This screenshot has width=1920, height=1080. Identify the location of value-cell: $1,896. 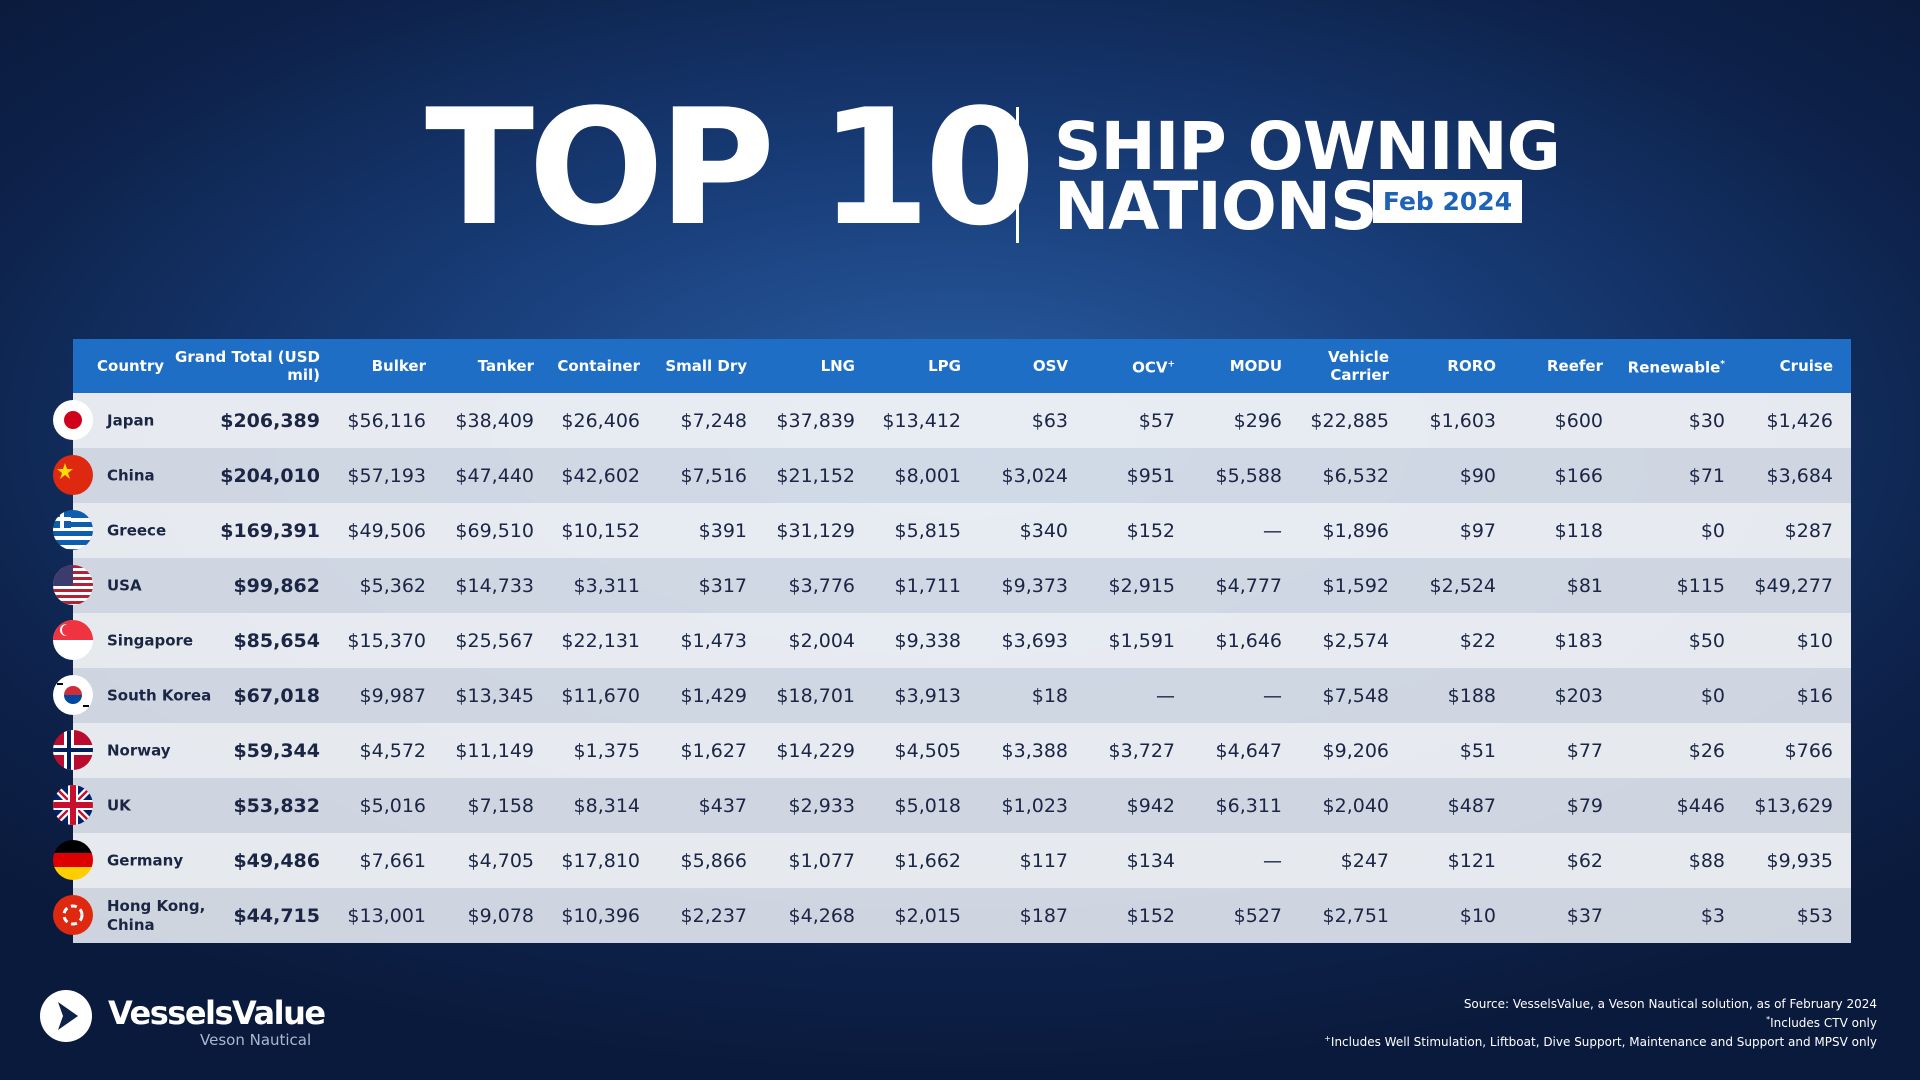
(1355, 530).